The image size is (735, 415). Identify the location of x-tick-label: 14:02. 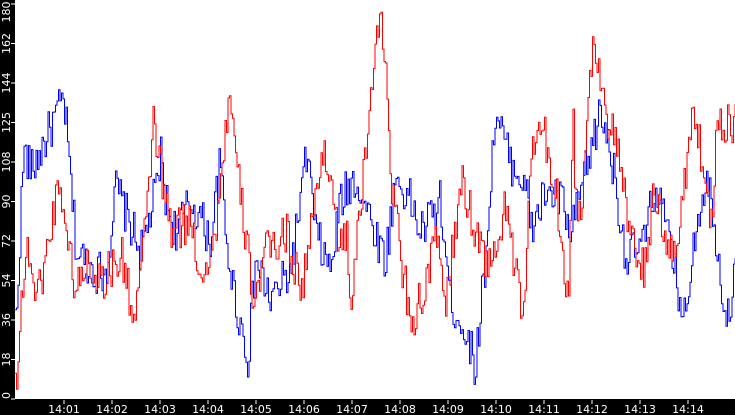
(112, 409).